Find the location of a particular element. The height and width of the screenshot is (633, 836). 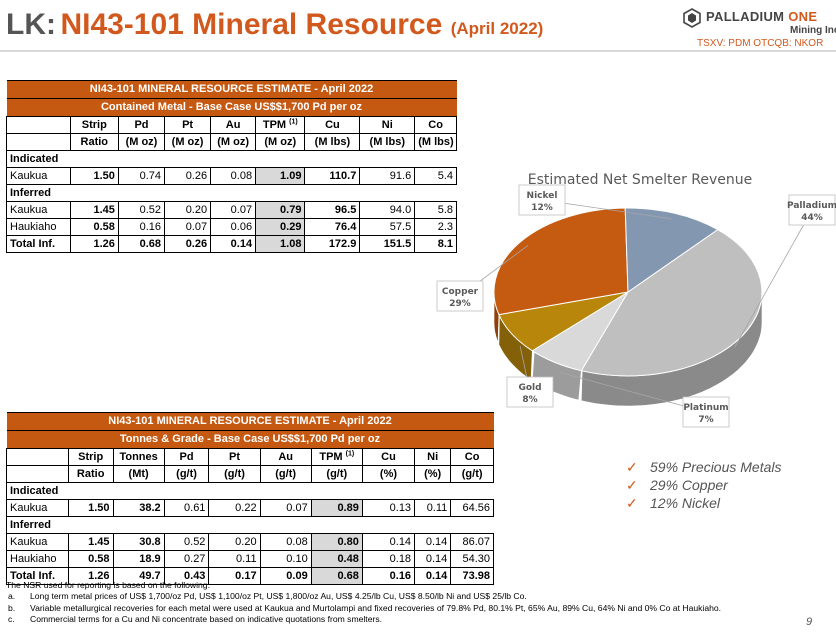

data-label-category: Copper is located at coordinates (460, 292).